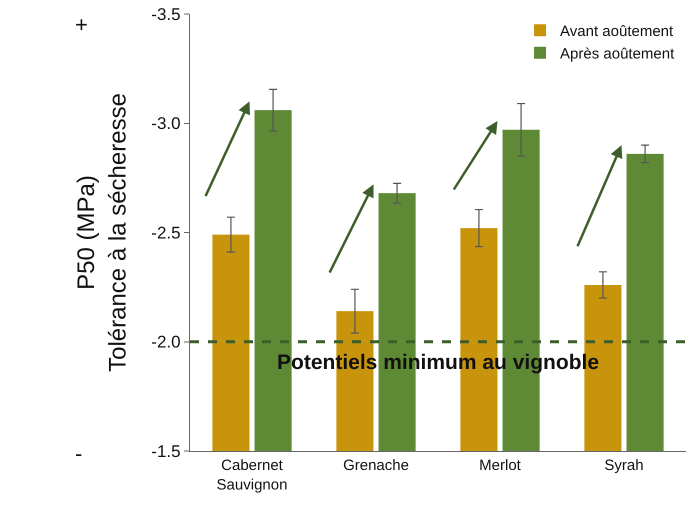 The width and height of the screenshot is (691, 515). I want to click on x-tick-label: Syrah, so click(624, 465).